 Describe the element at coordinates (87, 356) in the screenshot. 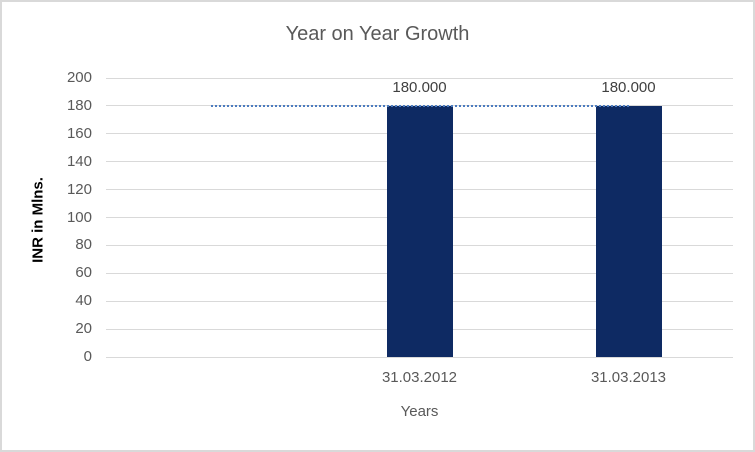

I see `y-tick-label: 0` at that location.